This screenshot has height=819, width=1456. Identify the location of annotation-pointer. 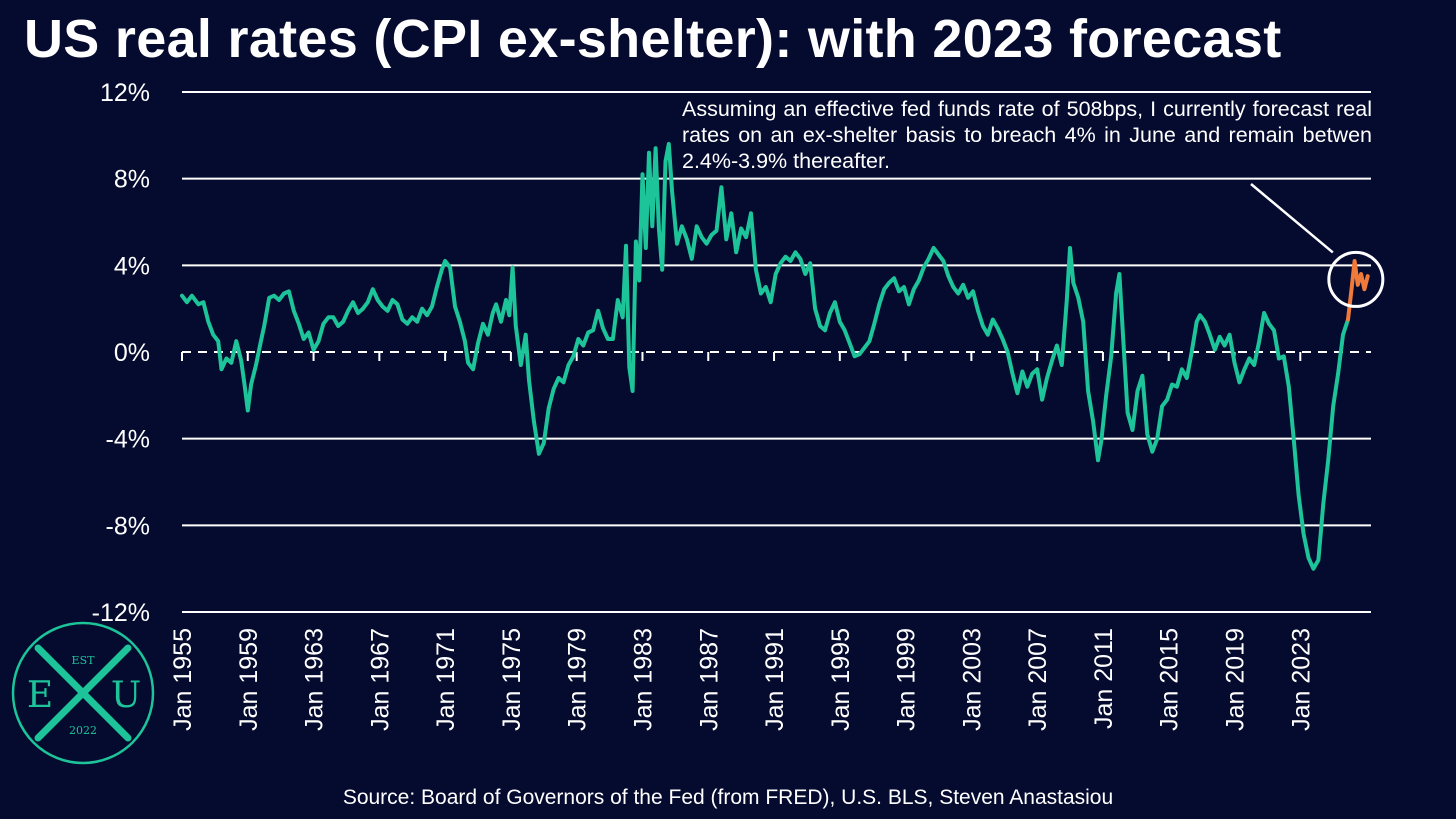
(1292, 218).